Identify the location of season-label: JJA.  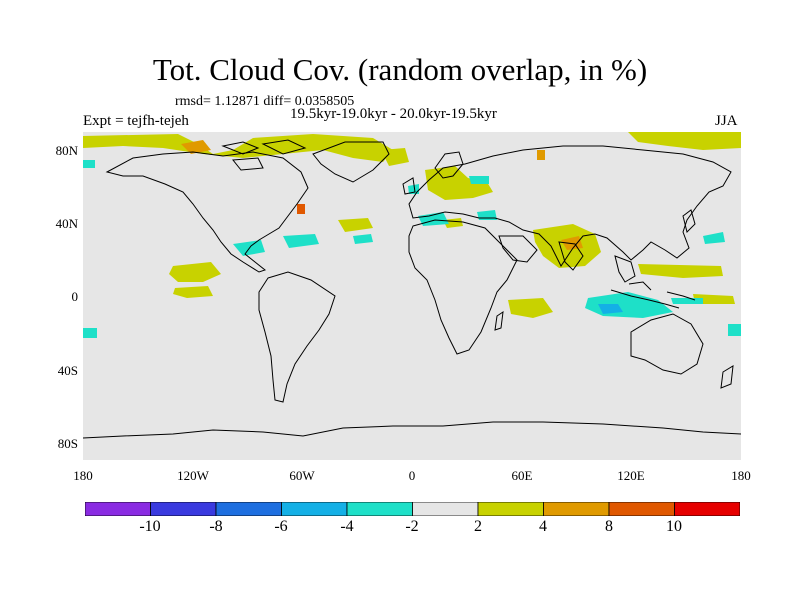
(726, 121).